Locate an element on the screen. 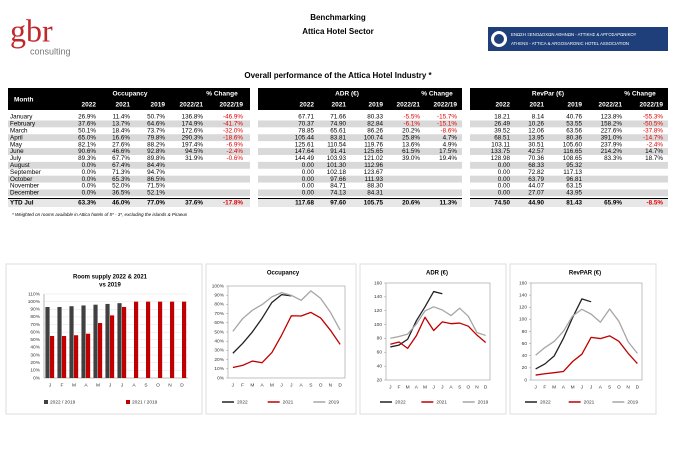  cell: -15.1% is located at coordinates (447, 124).